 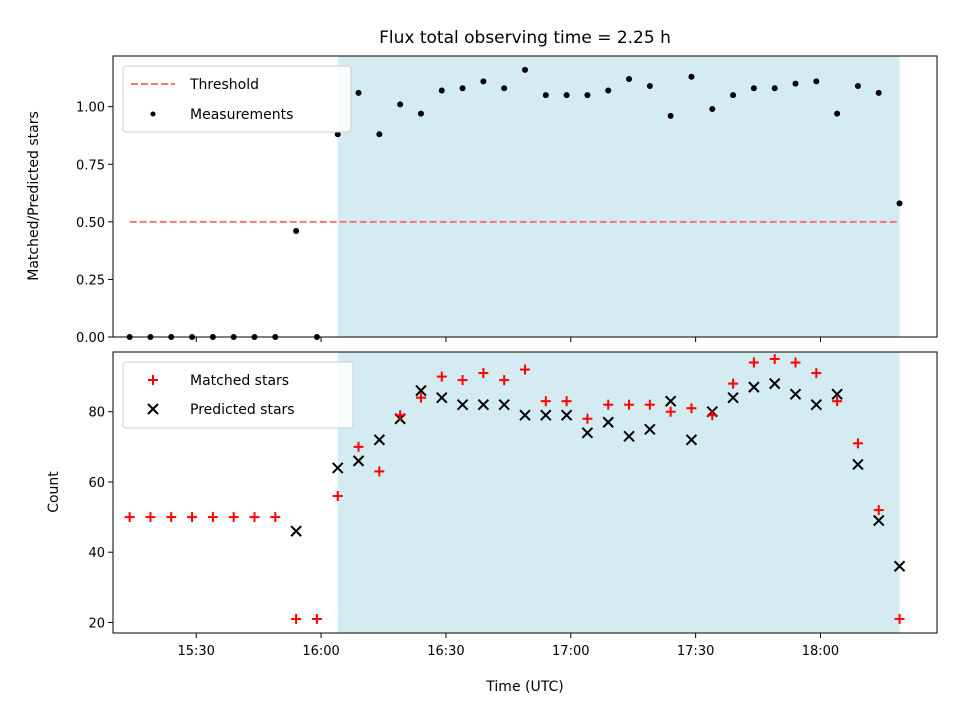 I want to click on x-tick-label: 18:00, so click(x=820, y=651).